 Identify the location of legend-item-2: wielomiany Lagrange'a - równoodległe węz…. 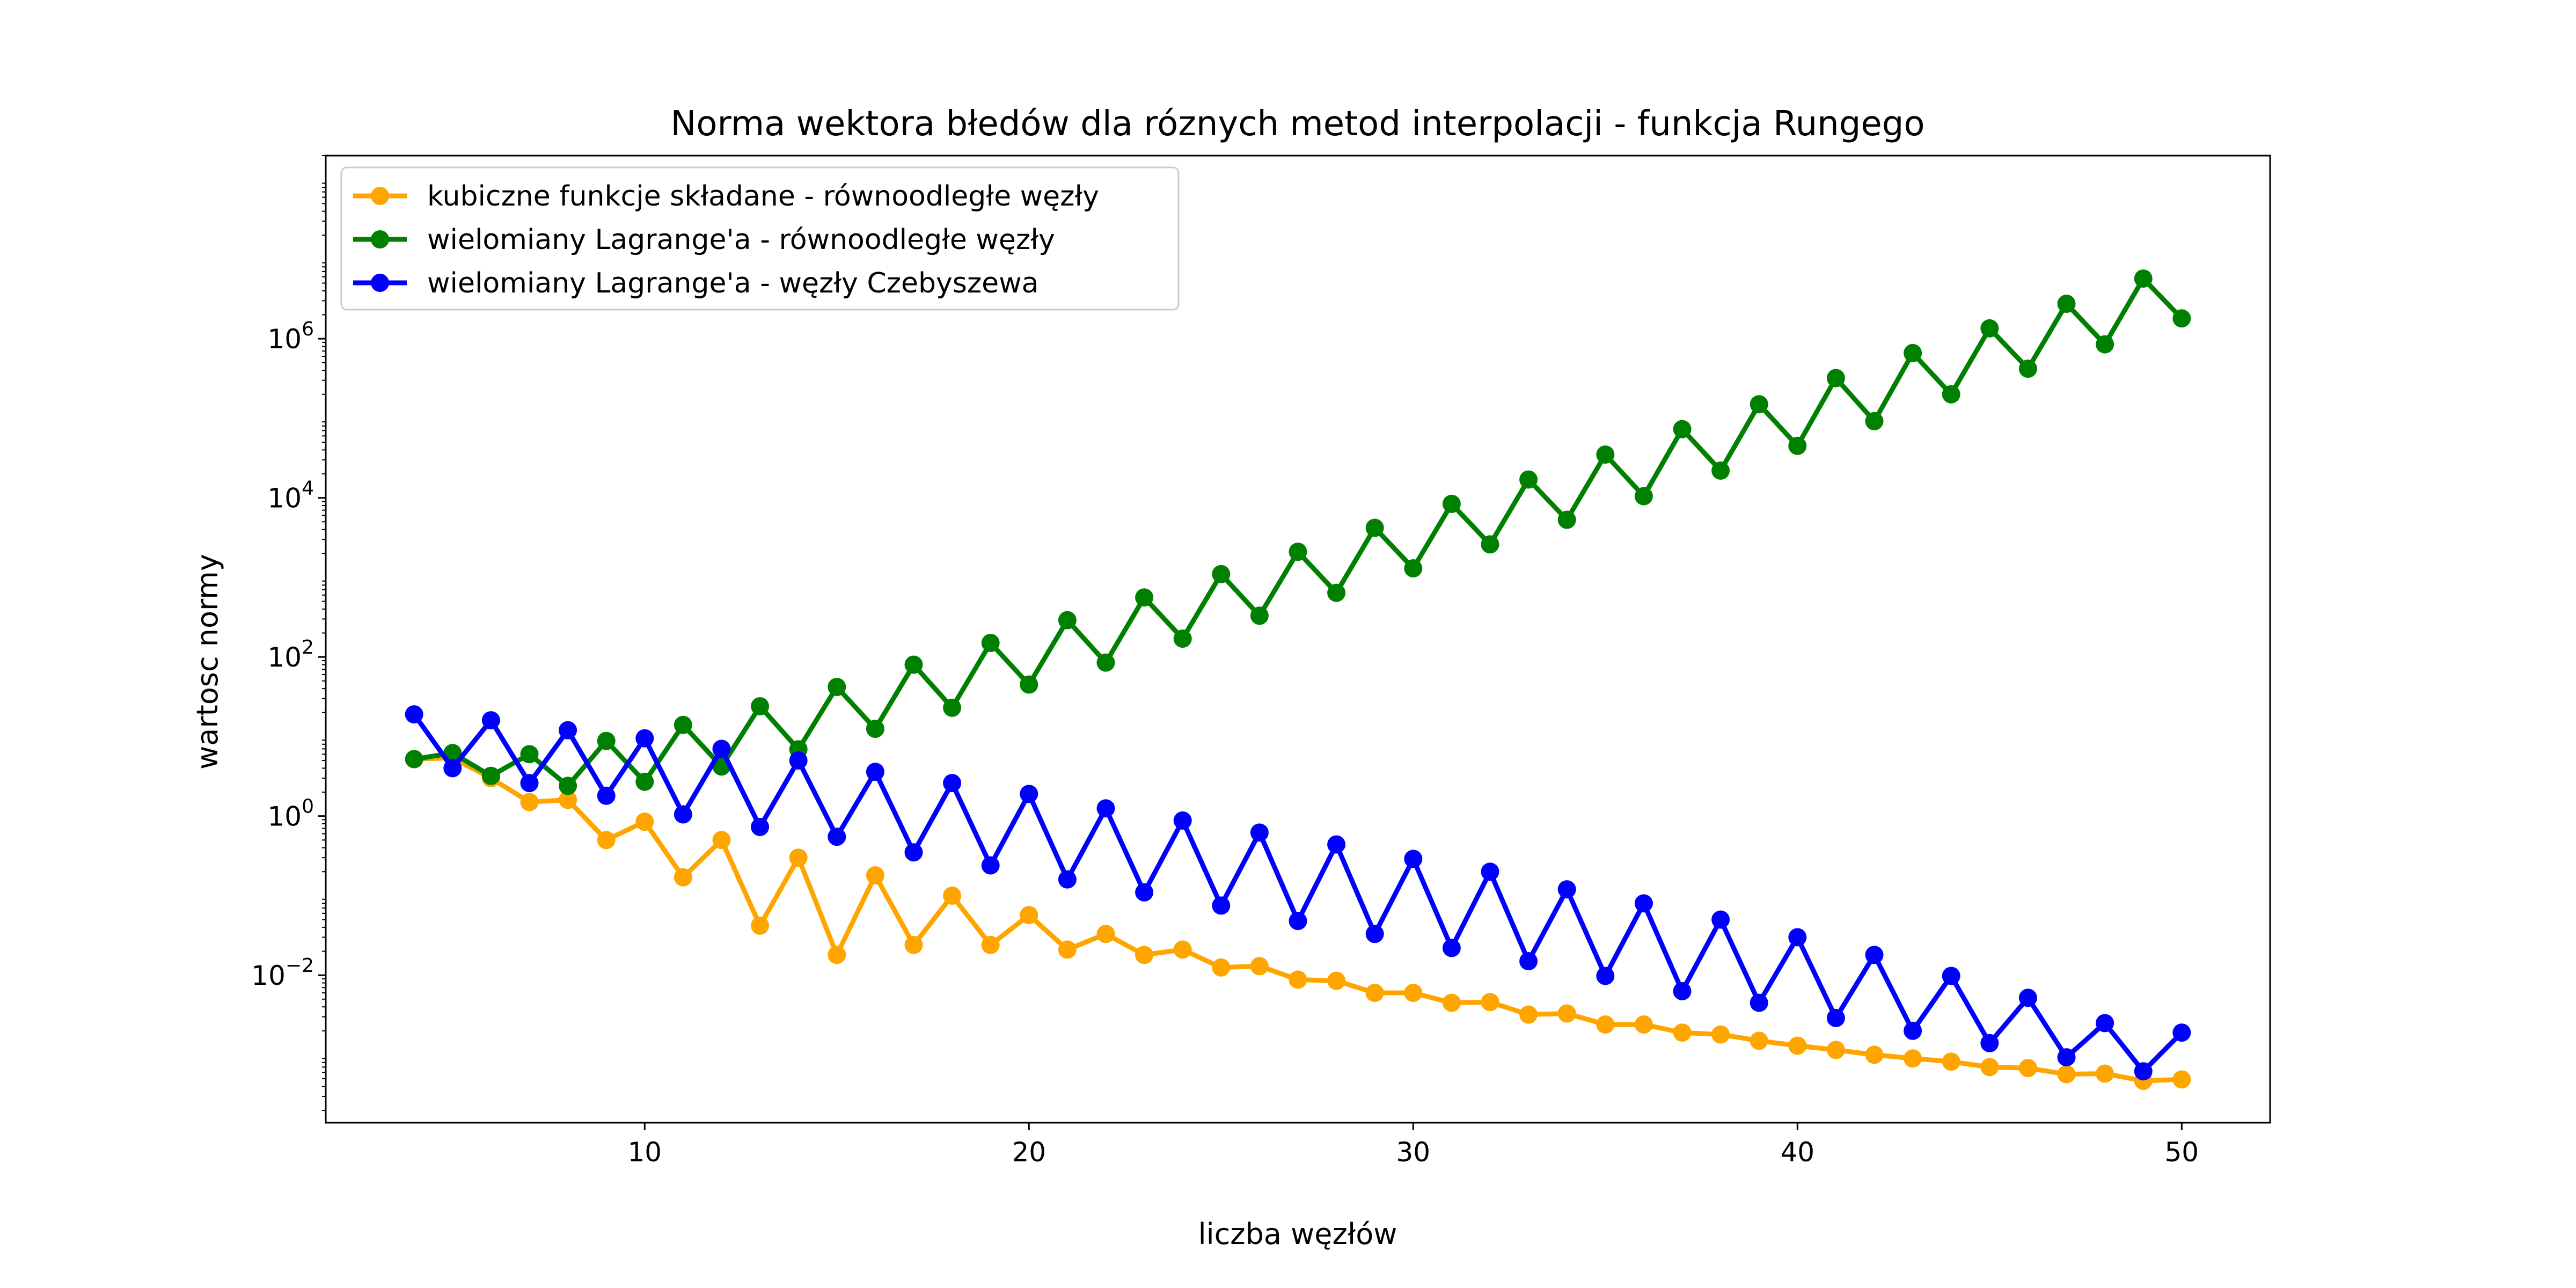
(704, 240).